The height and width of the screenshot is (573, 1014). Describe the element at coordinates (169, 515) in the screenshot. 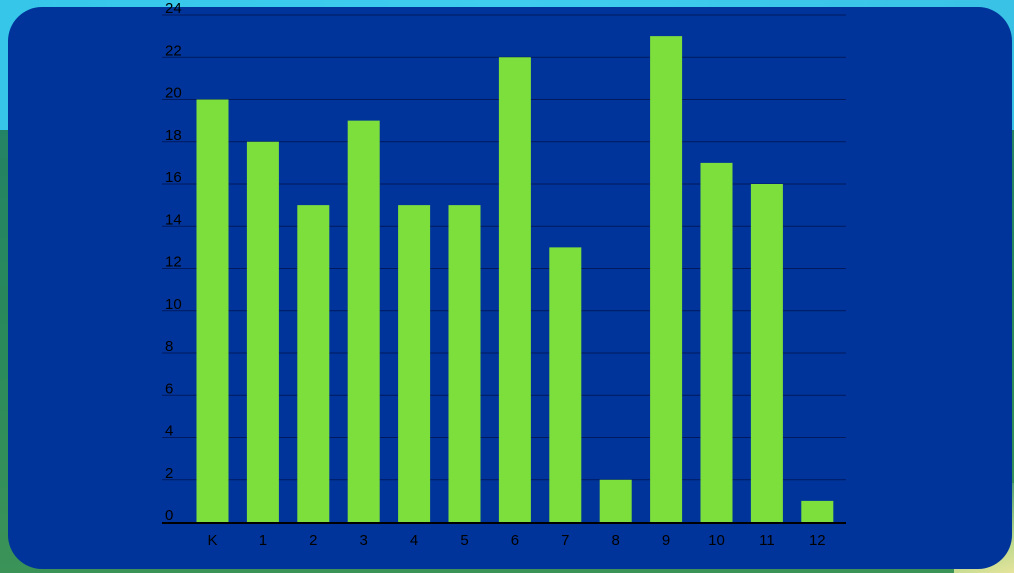

I see `y-tick-label: 0` at that location.